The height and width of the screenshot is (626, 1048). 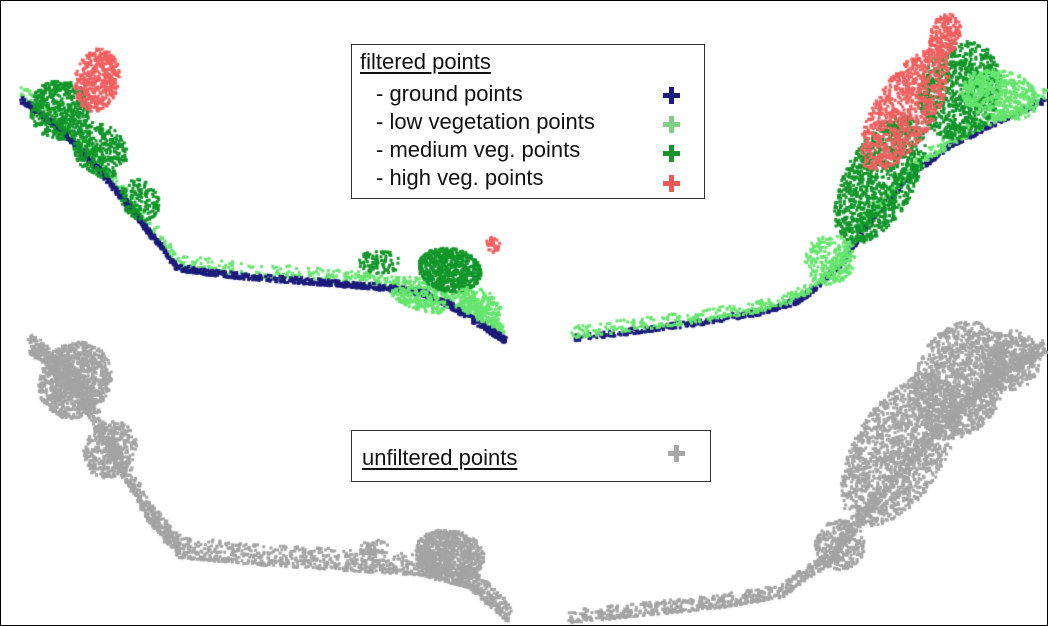 I want to click on filtered-legend-title: filtered points, so click(x=425, y=61).